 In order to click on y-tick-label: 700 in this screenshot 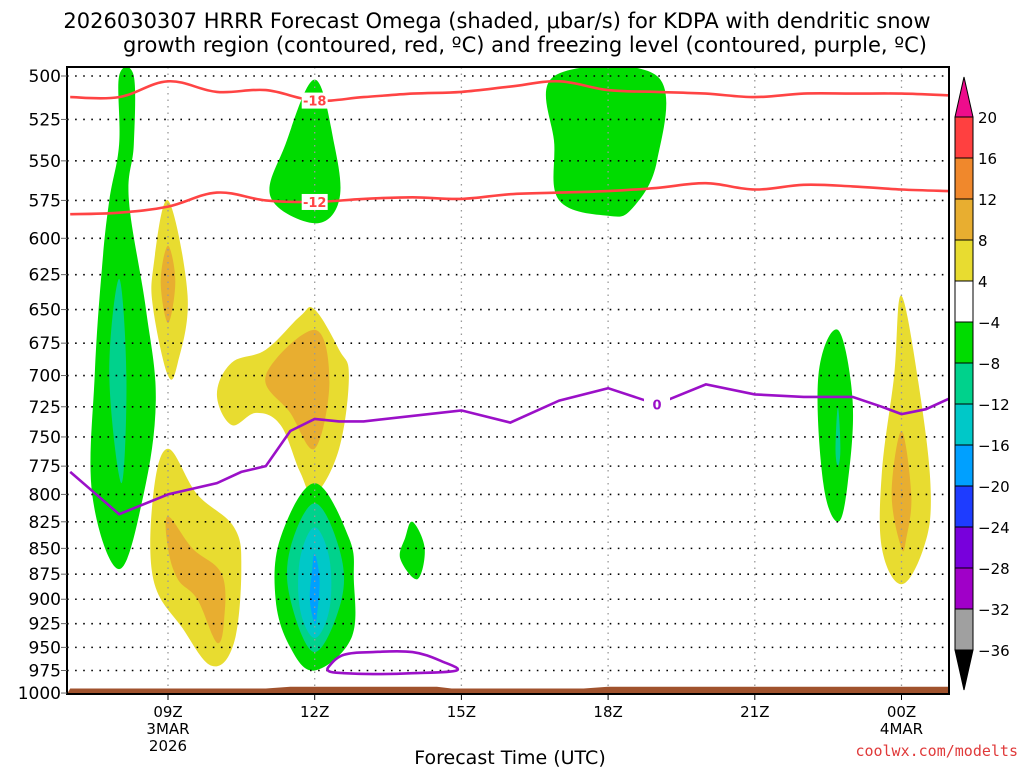, I will do `click(45, 377)`.